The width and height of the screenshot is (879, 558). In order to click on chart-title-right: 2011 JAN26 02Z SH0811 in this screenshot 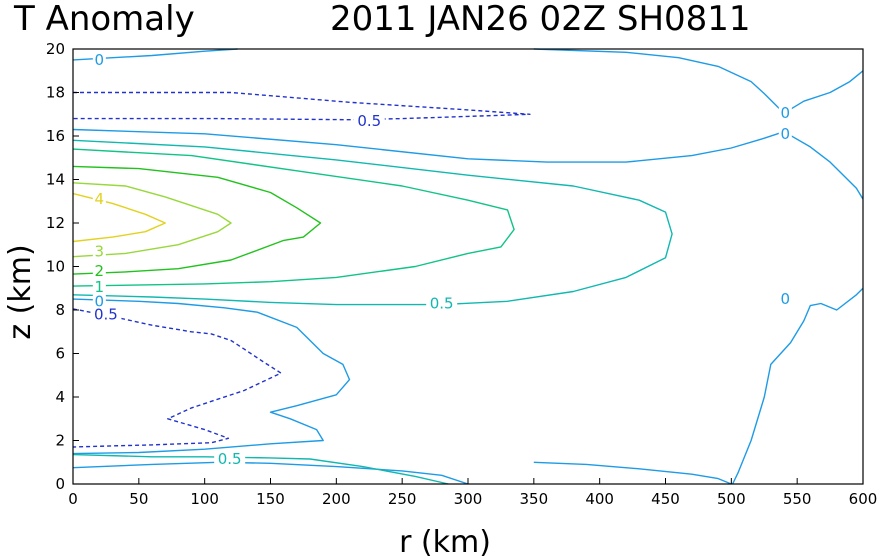, I will do `click(540, 19)`.